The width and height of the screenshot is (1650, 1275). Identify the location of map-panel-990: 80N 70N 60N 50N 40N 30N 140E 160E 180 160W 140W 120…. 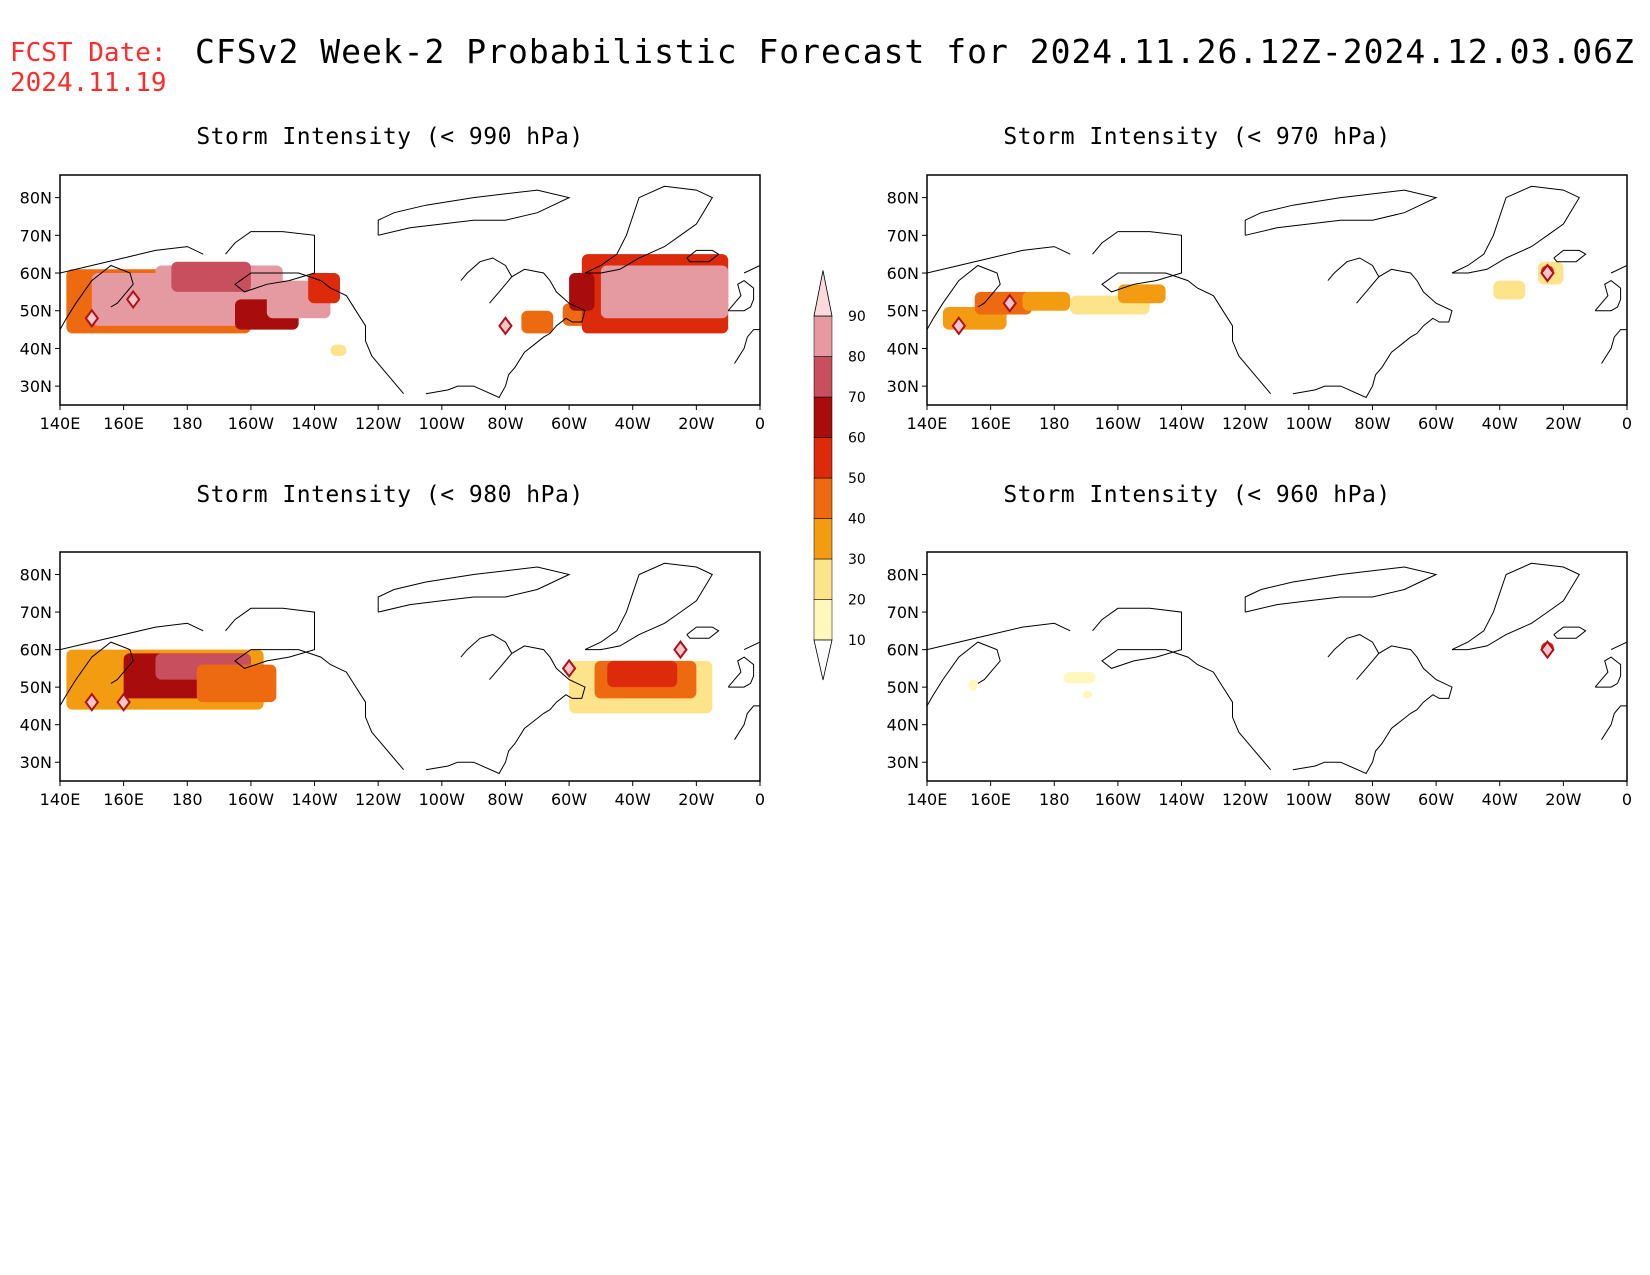
(392, 303).